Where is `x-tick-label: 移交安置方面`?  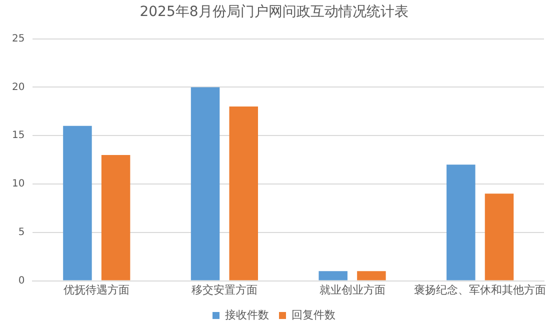
x-tick-label: 移交安置方面 is located at coordinates (224, 289).